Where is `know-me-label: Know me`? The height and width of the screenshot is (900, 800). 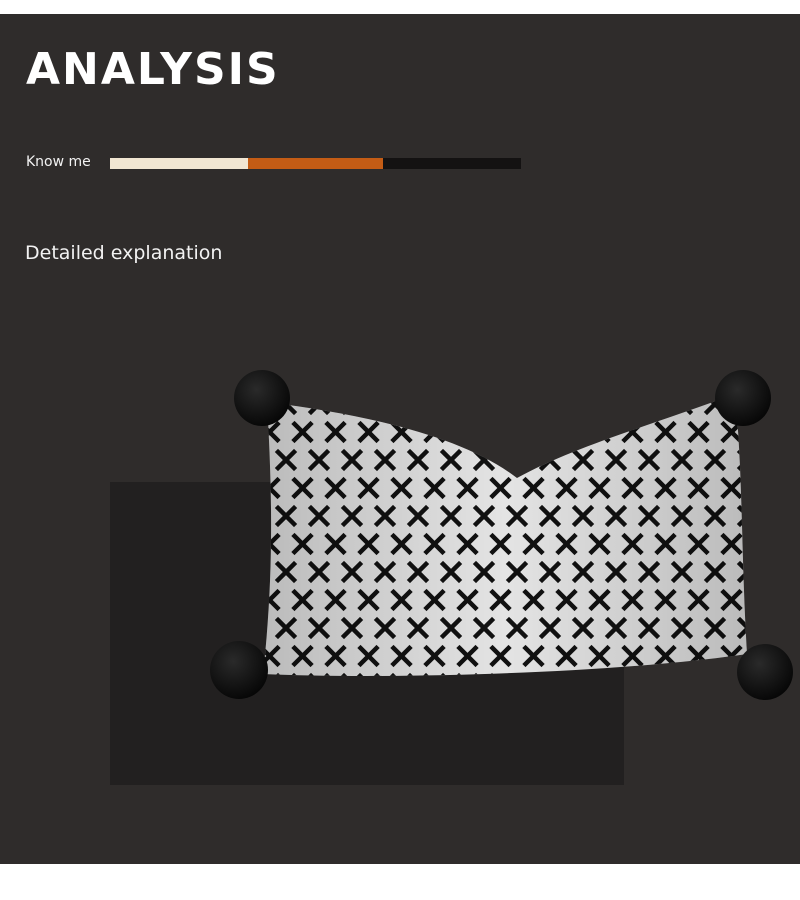 know-me-label: Know me is located at coordinates (58, 162).